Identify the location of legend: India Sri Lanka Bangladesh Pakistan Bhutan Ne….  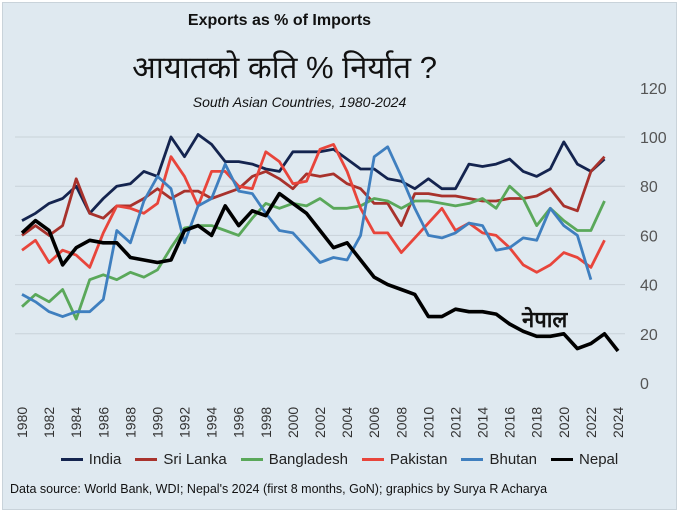
(339, 459).